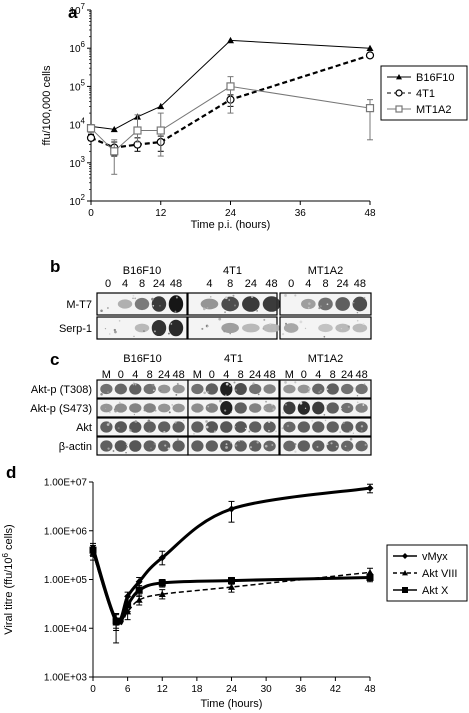 Image resolution: width=469 pixels, height=713 pixels. I want to click on y-tick-label: 1.00E+07, so click(66, 483).